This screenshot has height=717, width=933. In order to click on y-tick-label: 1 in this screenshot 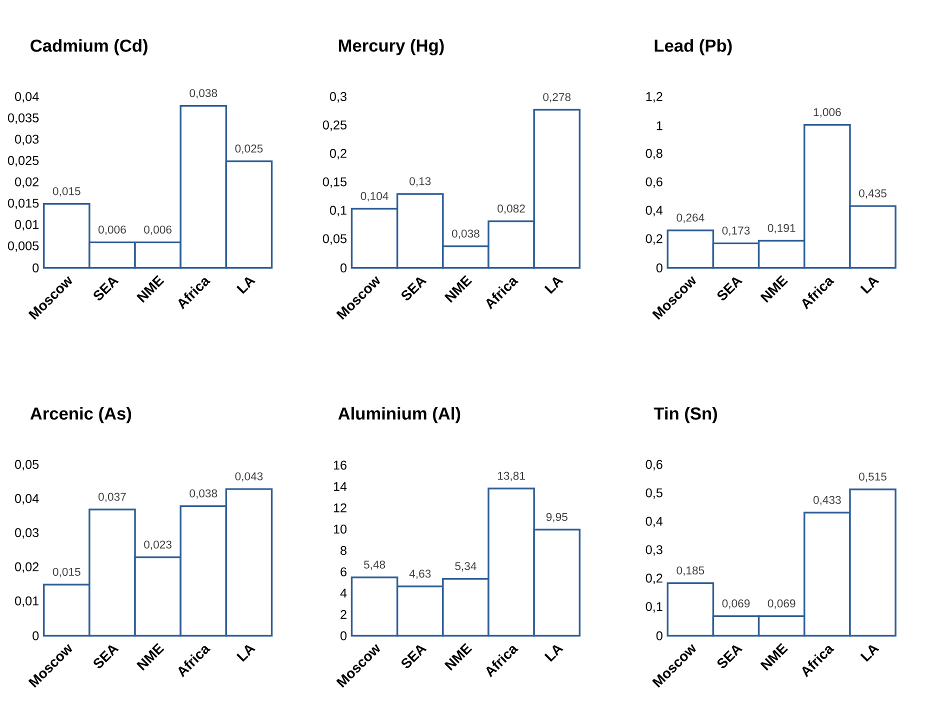, I will do `click(659, 125)`.